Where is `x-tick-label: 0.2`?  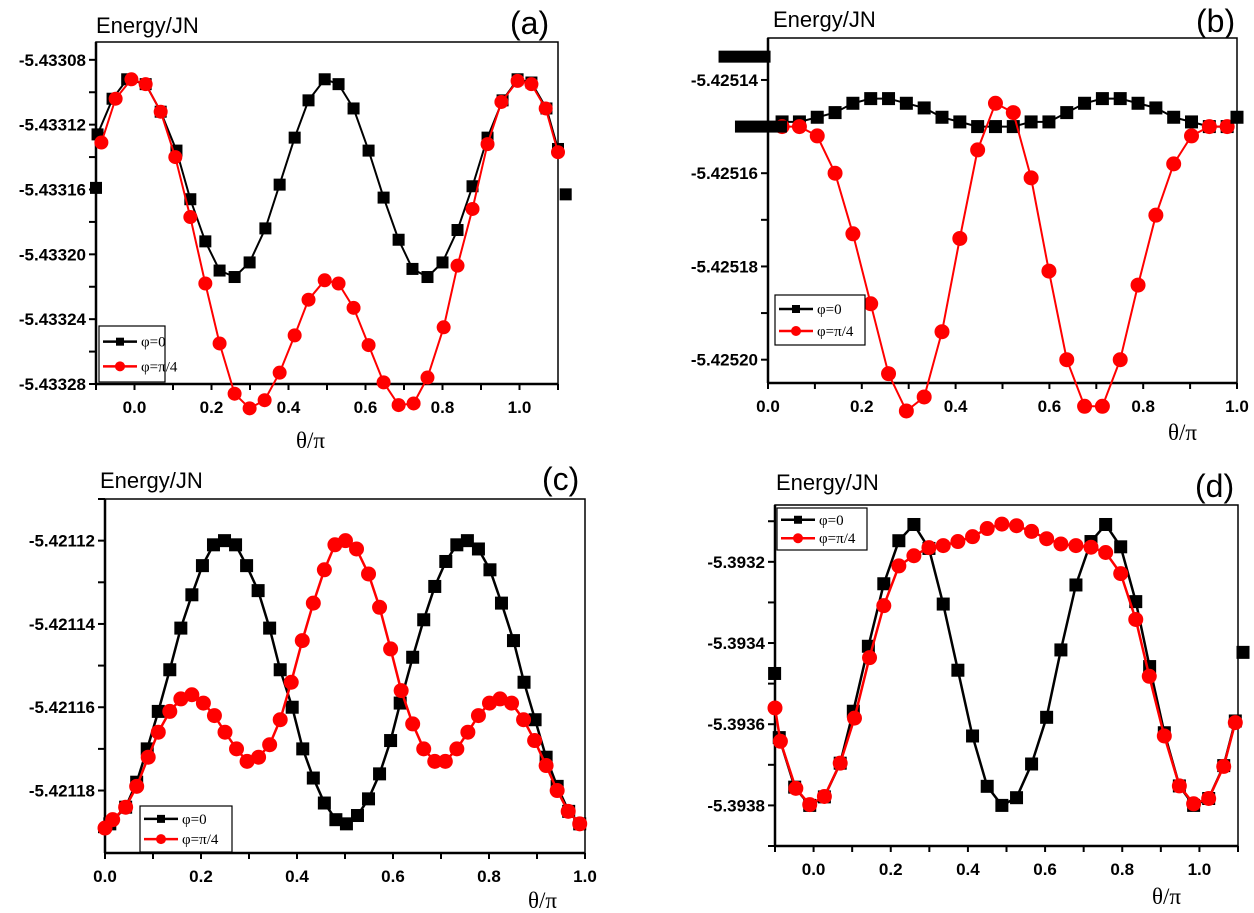
x-tick-label: 0.2 is located at coordinates (212, 407).